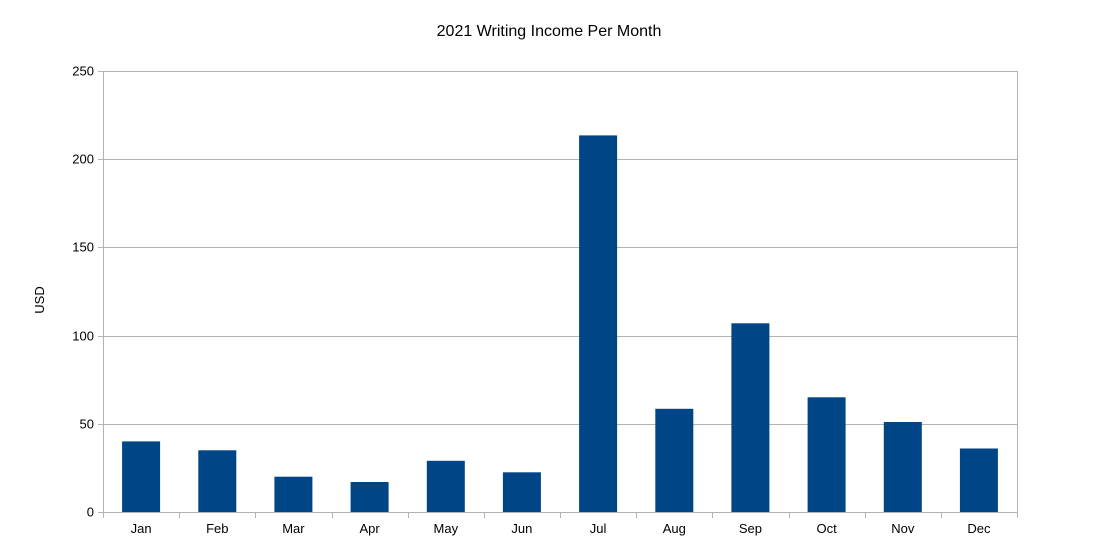 The image size is (1099, 555). What do you see at coordinates (217, 528) in the screenshot?
I see `x-tick-label: Feb` at bounding box center [217, 528].